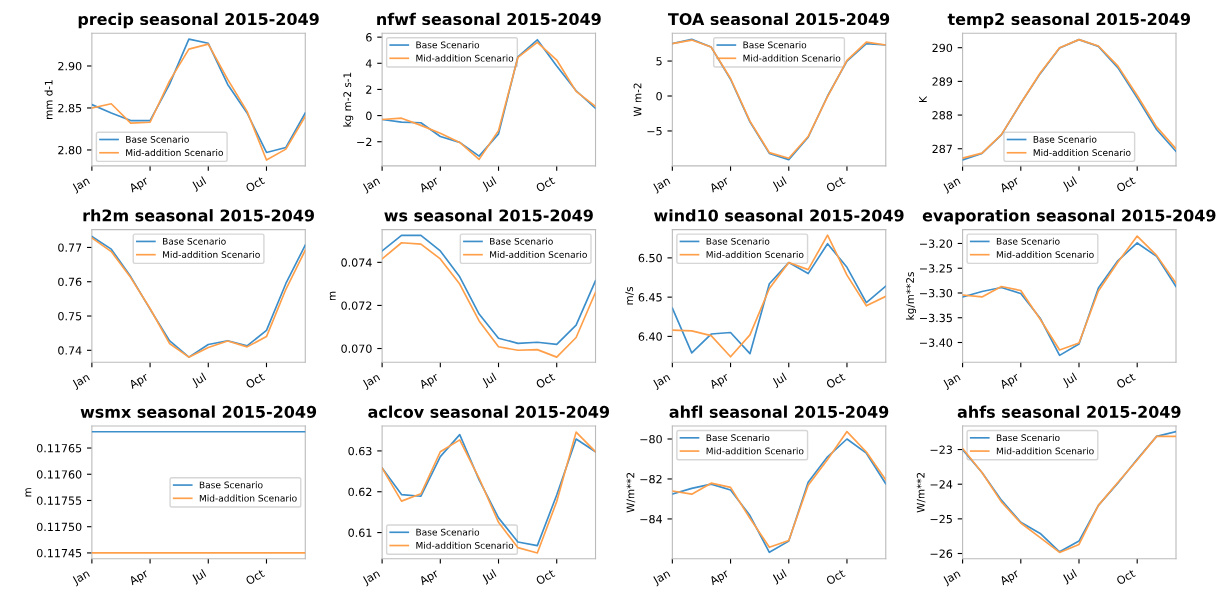 The height and width of the screenshot is (604, 1225). I want to click on y-tick-label: −3.30, so click(936, 293).